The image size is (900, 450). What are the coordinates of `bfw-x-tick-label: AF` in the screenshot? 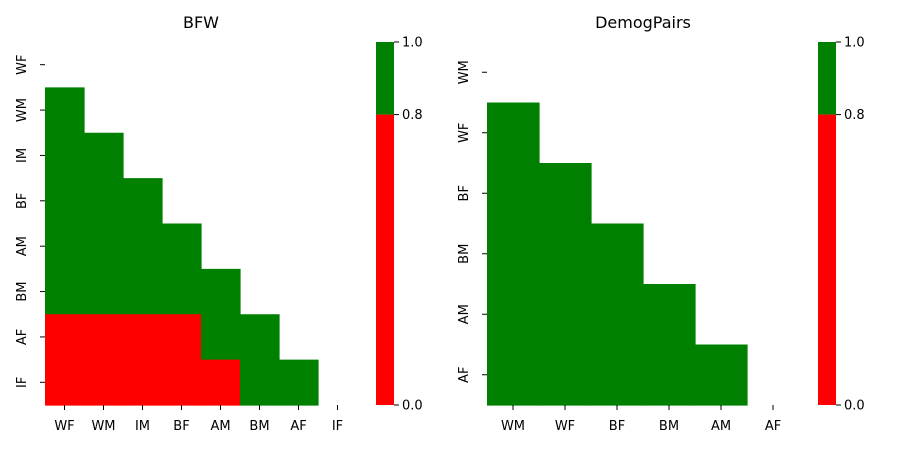 It's located at (298, 426).